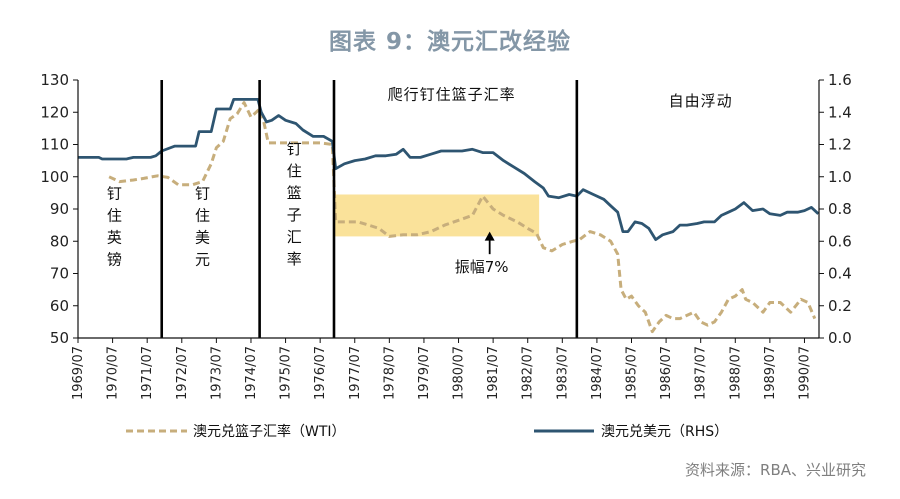 The width and height of the screenshot is (900, 499). What do you see at coordinates (701, 101) in the screenshot?
I see `regime-label: 自由浮动` at bounding box center [701, 101].